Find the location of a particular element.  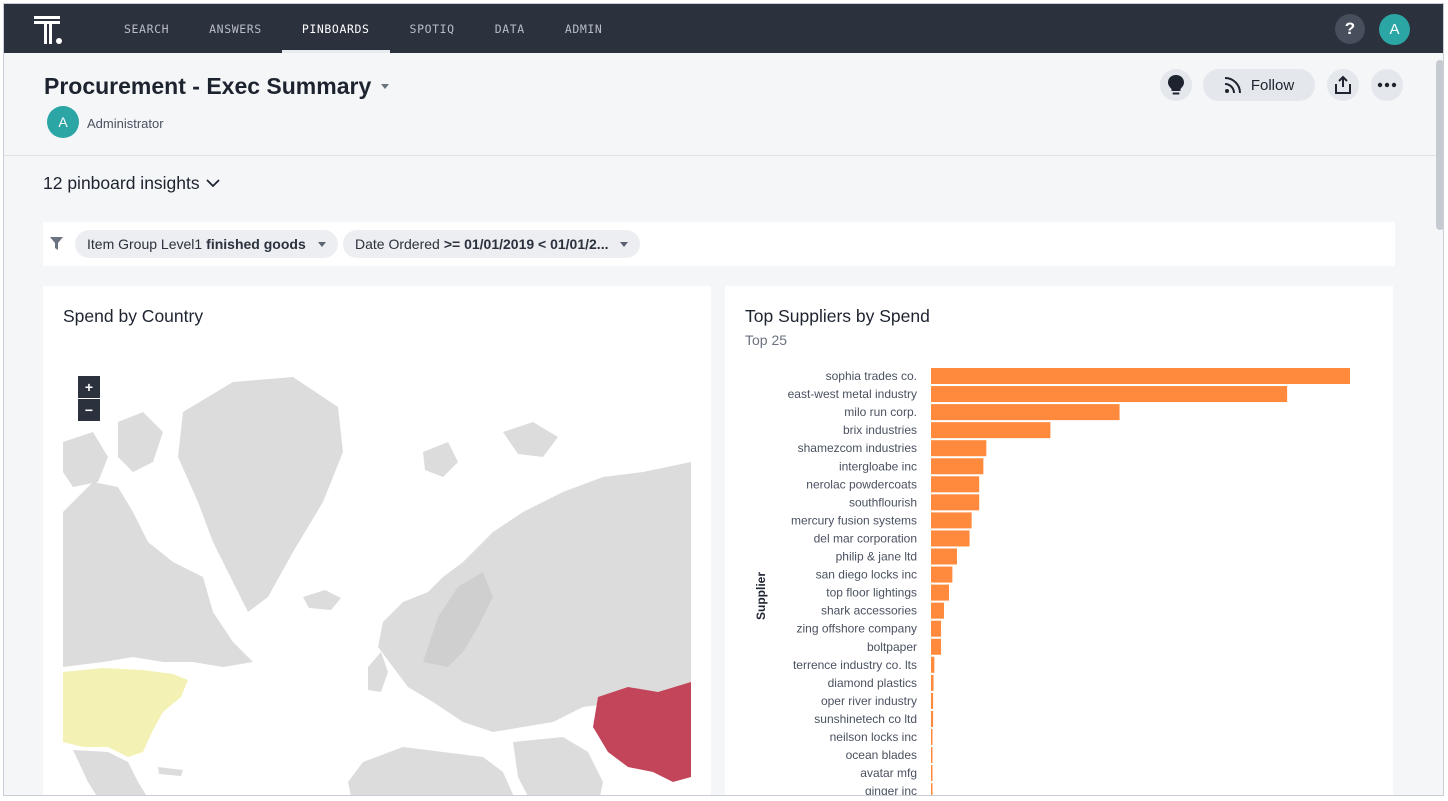

share-icon is located at coordinates (1343, 84).